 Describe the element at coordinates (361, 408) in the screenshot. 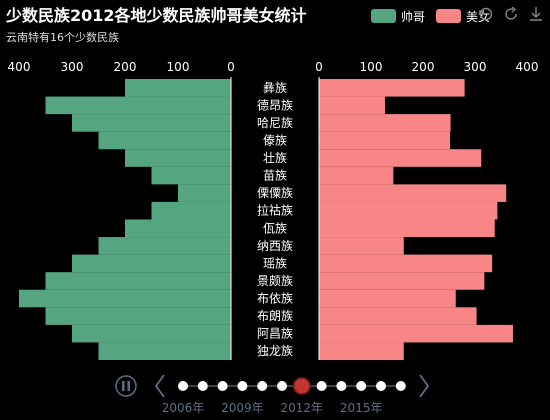

I see `timeline-label: 2015年` at that location.